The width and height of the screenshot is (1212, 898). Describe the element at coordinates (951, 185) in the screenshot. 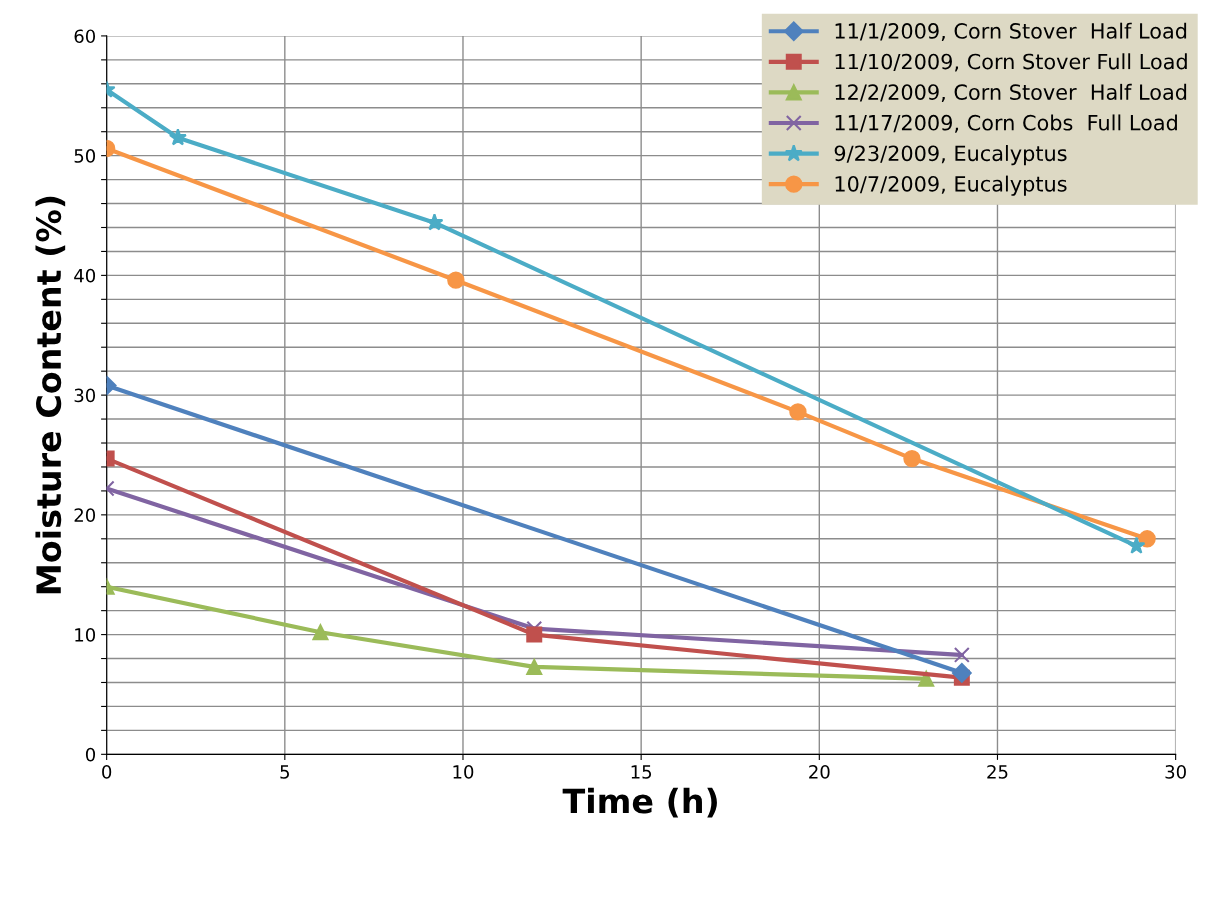

I see `legend-label: 10/7/2009, Eucalyptus` at that location.